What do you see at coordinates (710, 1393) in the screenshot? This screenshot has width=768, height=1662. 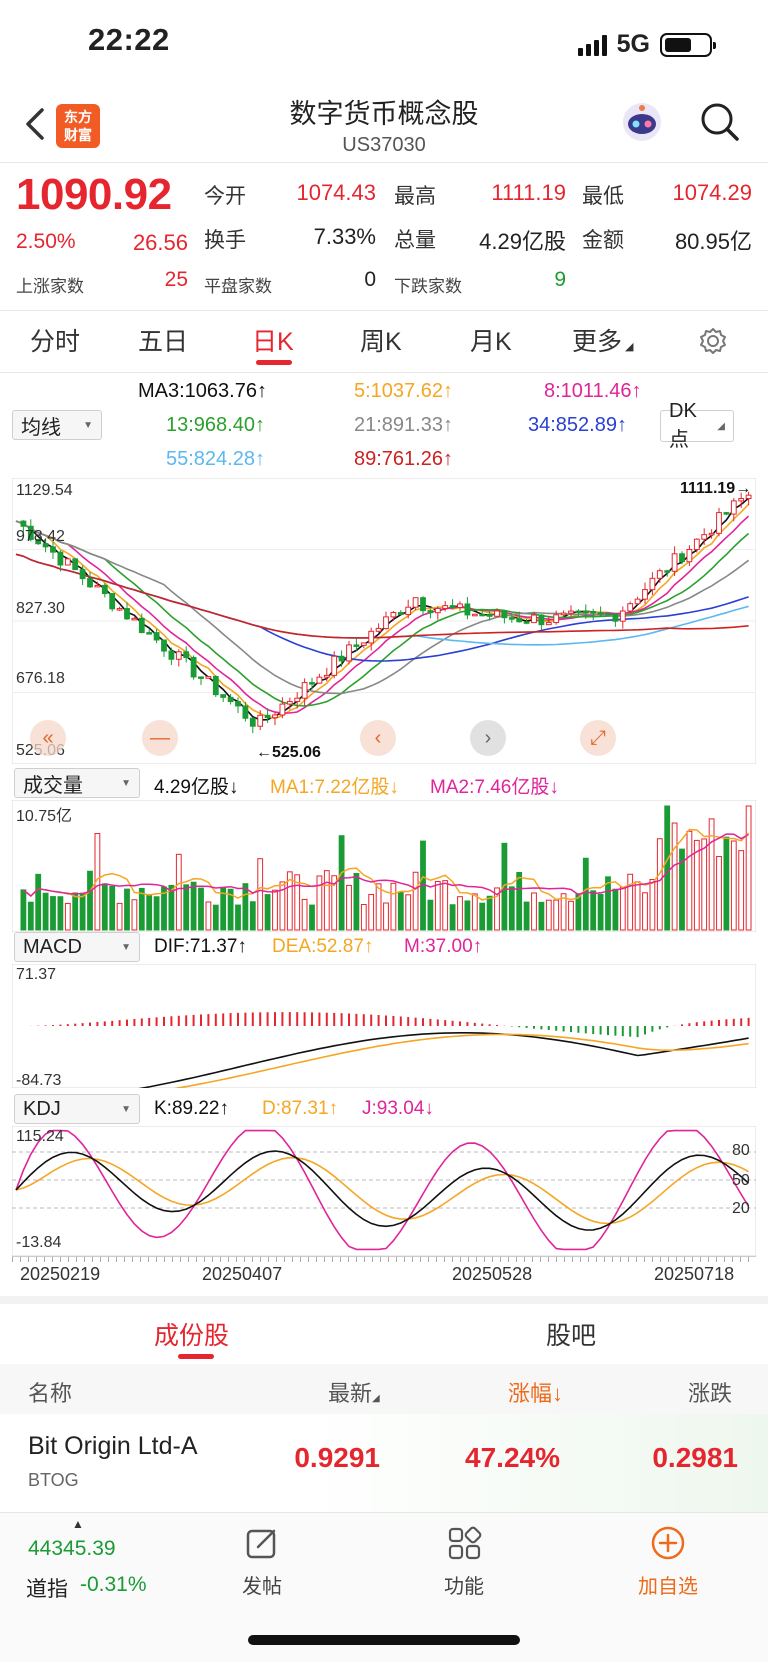 I see `column-change: 涨跌` at bounding box center [710, 1393].